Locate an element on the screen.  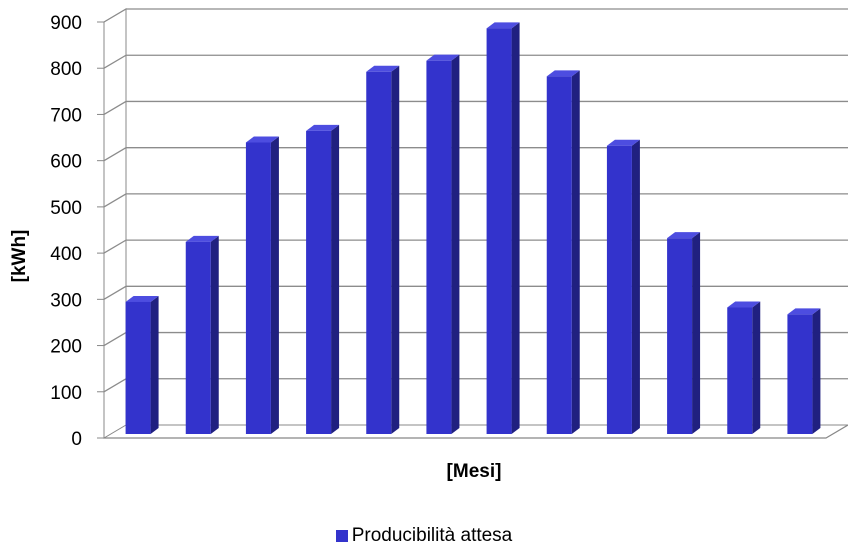
y-tick-label: 600 is located at coordinates (66, 162).